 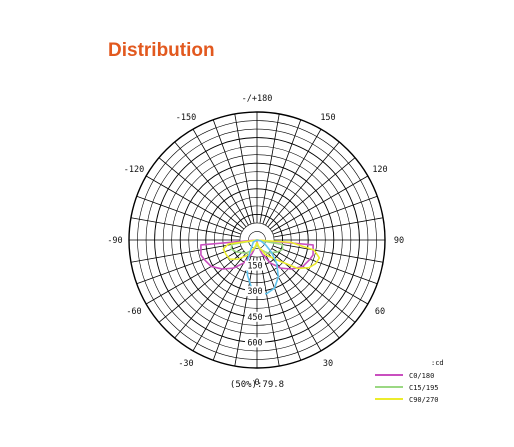 What do you see at coordinates (134, 170) in the screenshot?
I see `angle-label: -120` at bounding box center [134, 170].